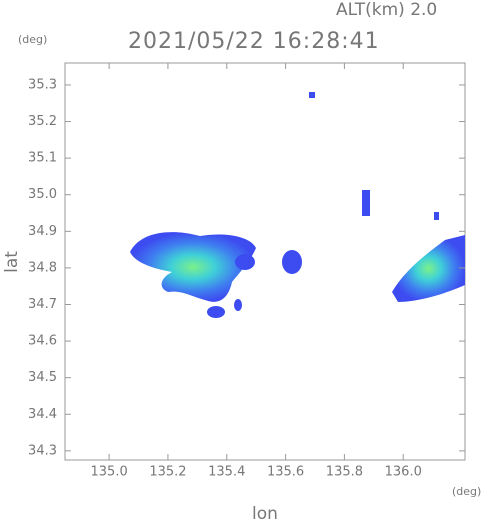 The width and height of the screenshot is (491, 521). Describe the element at coordinates (109, 472) in the screenshot. I see `x-tick-label: 135.0` at that location.